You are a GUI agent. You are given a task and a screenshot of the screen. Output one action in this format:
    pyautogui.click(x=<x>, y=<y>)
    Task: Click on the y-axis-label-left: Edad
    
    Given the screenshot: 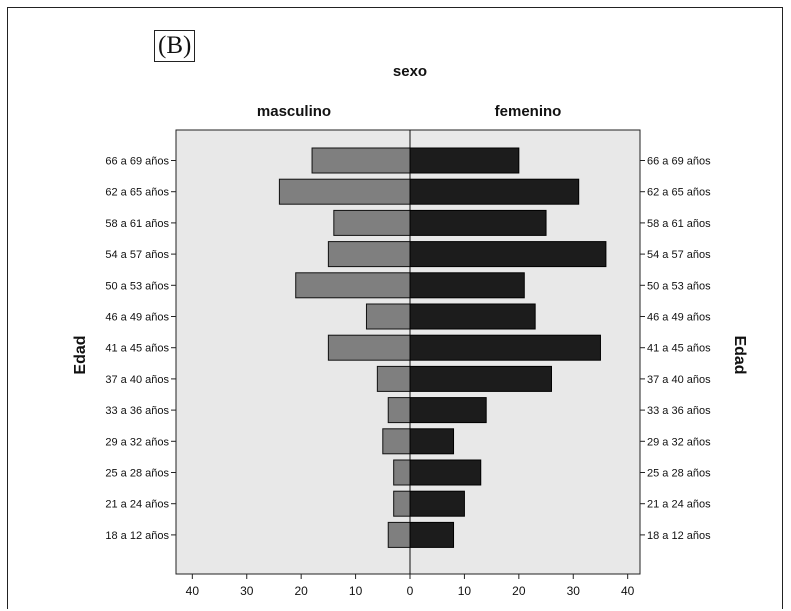 What is the action you would take?
    pyautogui.click(x=80, y=354)
    